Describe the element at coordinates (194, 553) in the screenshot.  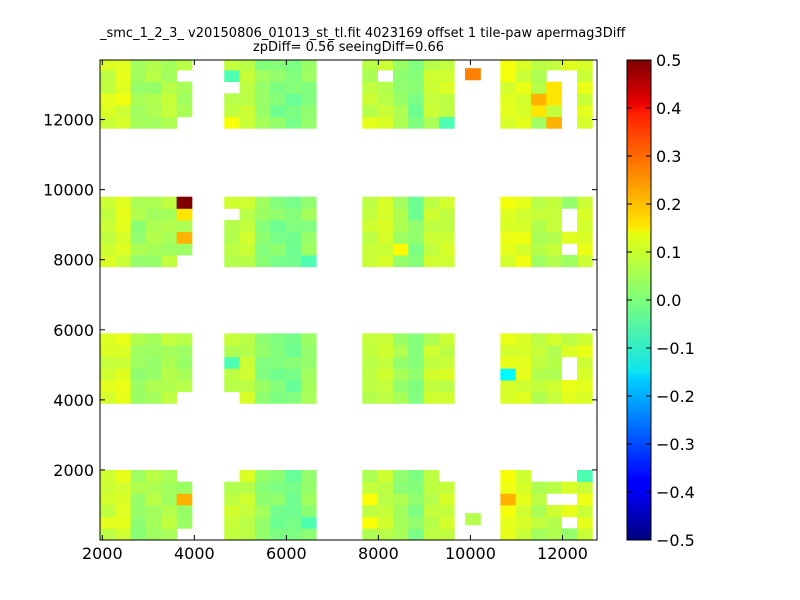
I see `x-tick-label: 4000` at that location.